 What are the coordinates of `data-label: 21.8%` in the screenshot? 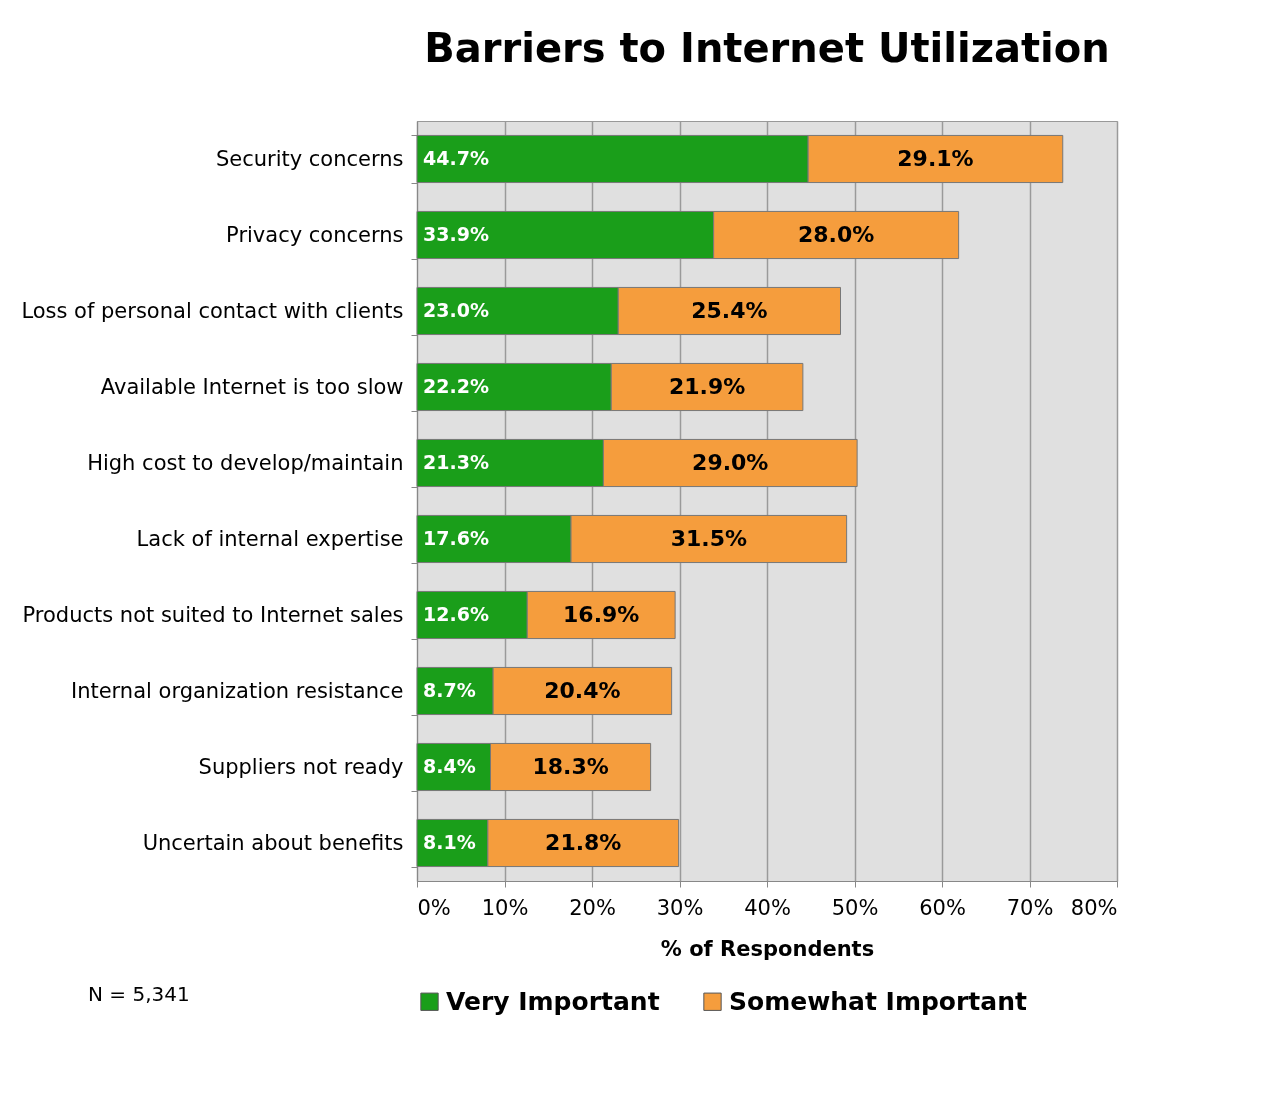 It's located at (583, 842).